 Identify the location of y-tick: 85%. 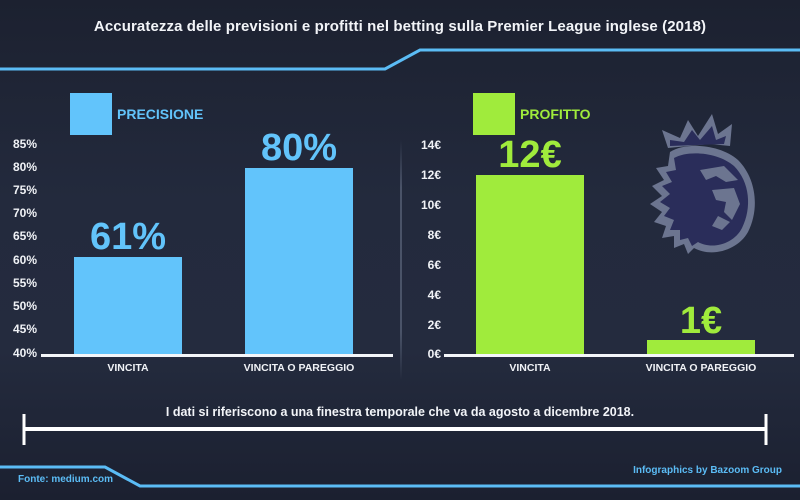
(24, 144).